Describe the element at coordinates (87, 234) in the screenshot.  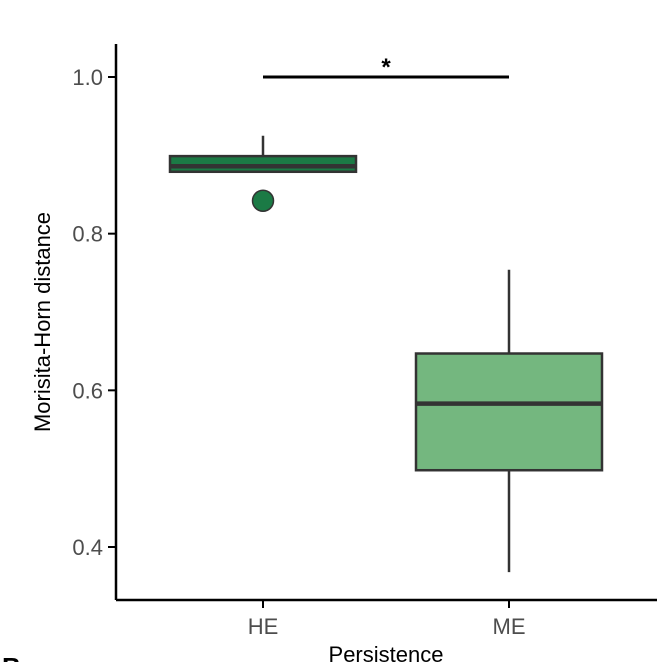
I see `y-tick-label: 0.8` at that location.